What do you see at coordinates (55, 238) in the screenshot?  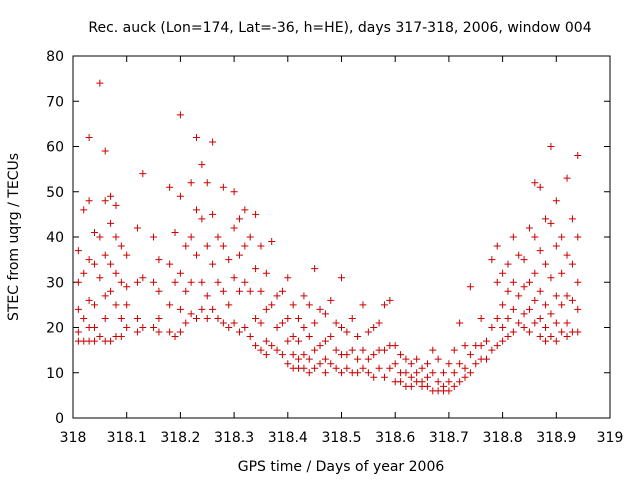 I see `y-tick-label: 40` at bounding box center [55, 238].